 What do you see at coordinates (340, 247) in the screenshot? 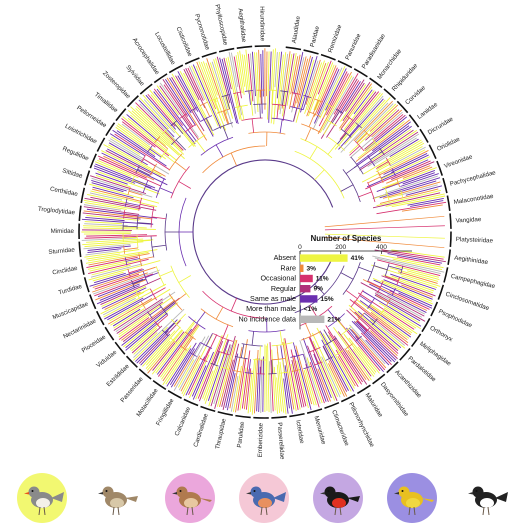
I see `x-tick-label: 200` at bounding box center [340, 247].